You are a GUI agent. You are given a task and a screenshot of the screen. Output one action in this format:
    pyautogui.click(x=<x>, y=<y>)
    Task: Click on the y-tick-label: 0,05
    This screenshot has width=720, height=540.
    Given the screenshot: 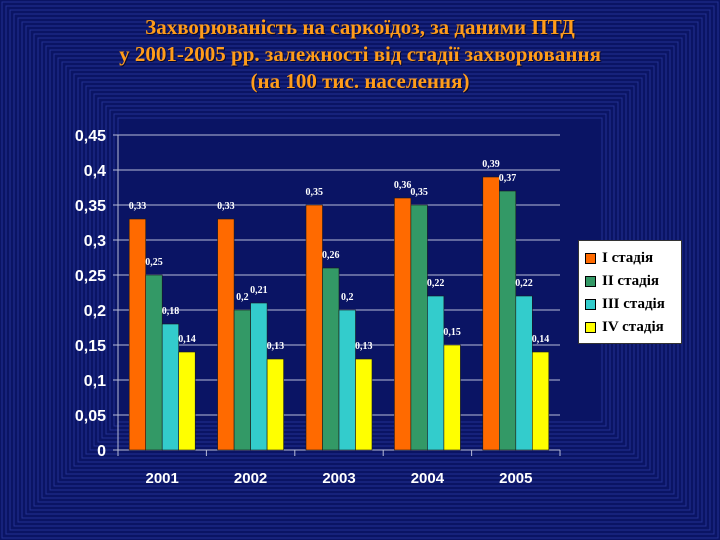 What is the action you would take?
    pyautogui.click(x=90, y=416)
    